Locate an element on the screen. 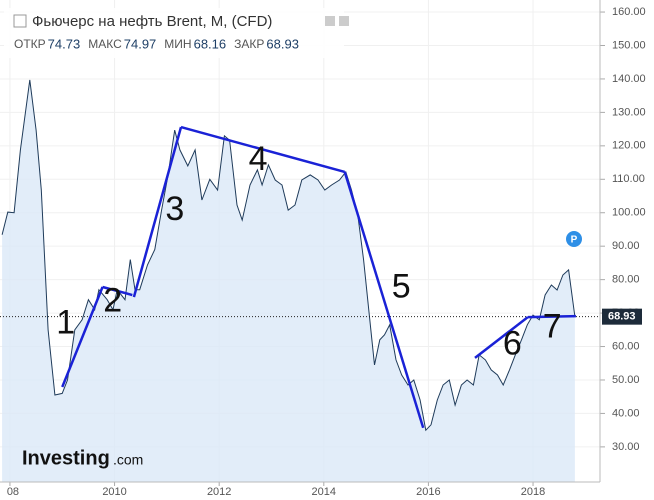 This screenshot has width=654, height=500. quote-value: 68.93 is located at coordinates (282, 43).